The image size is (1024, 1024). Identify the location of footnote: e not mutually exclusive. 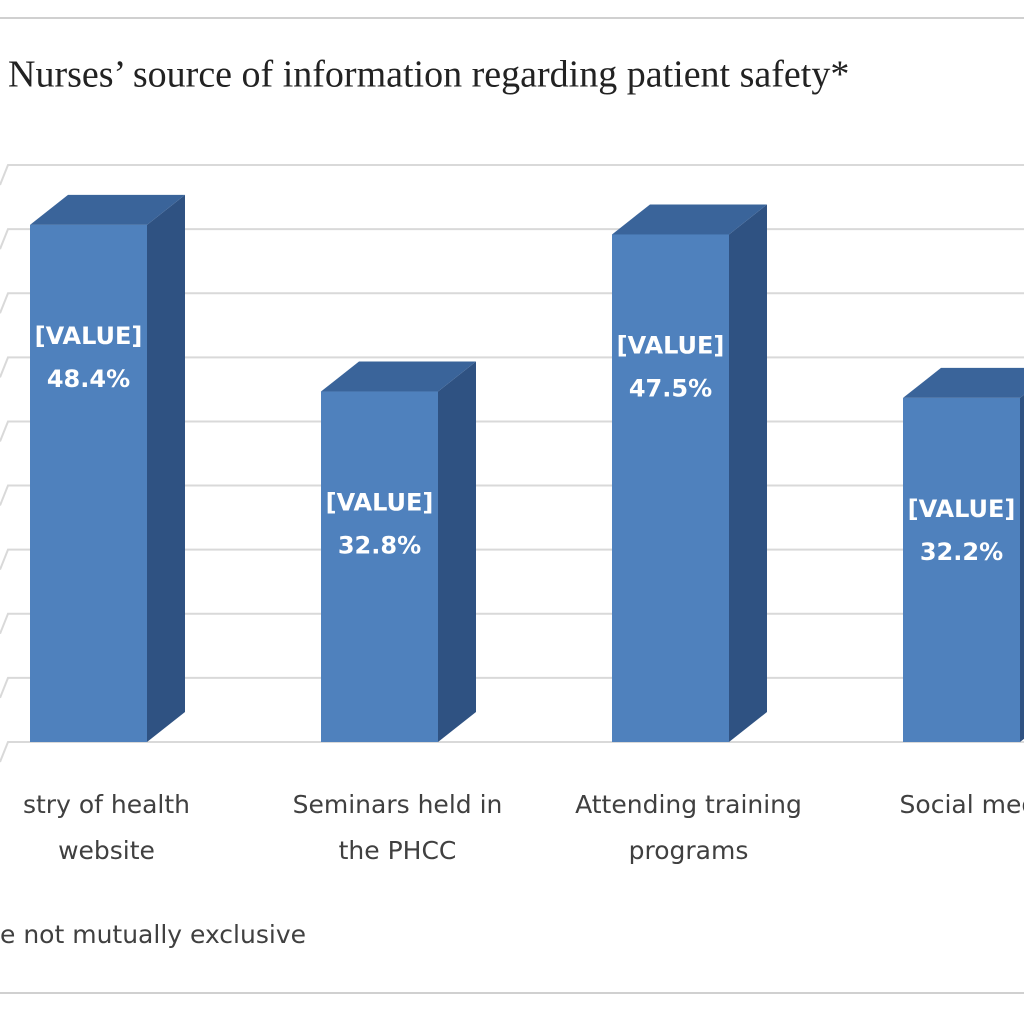
(153, 934).